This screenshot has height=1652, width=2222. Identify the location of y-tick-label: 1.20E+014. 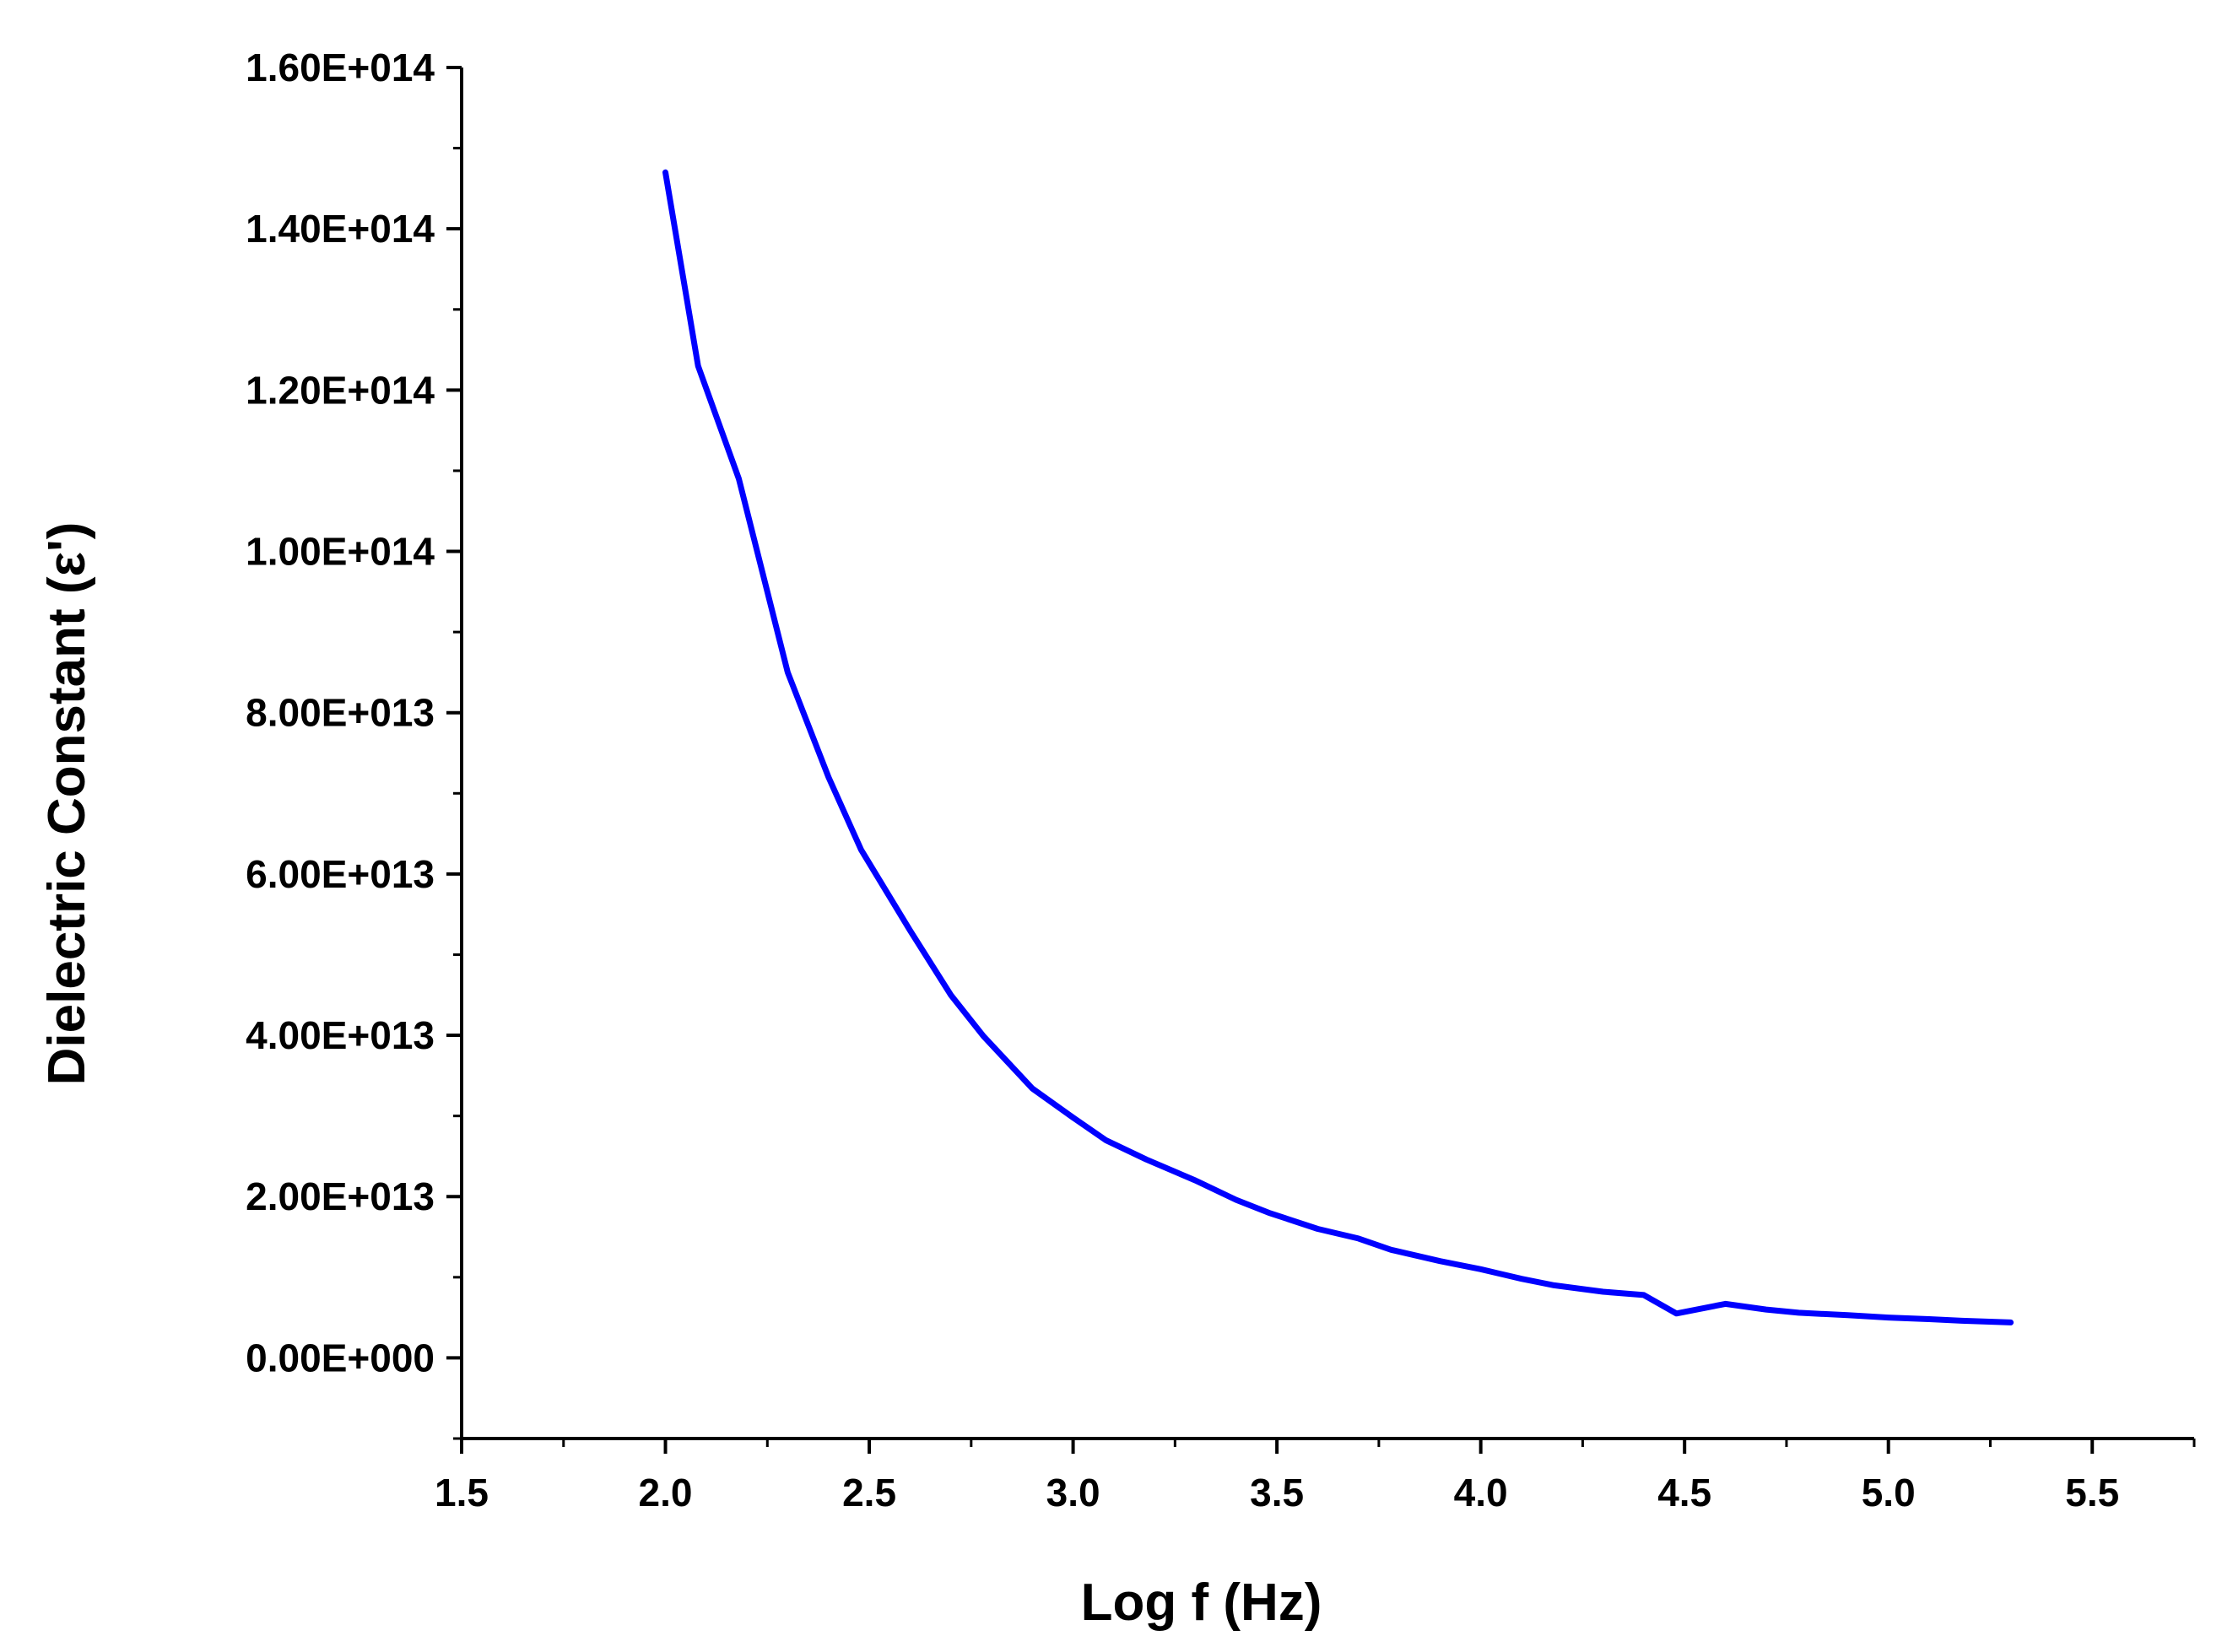
(340, 390).